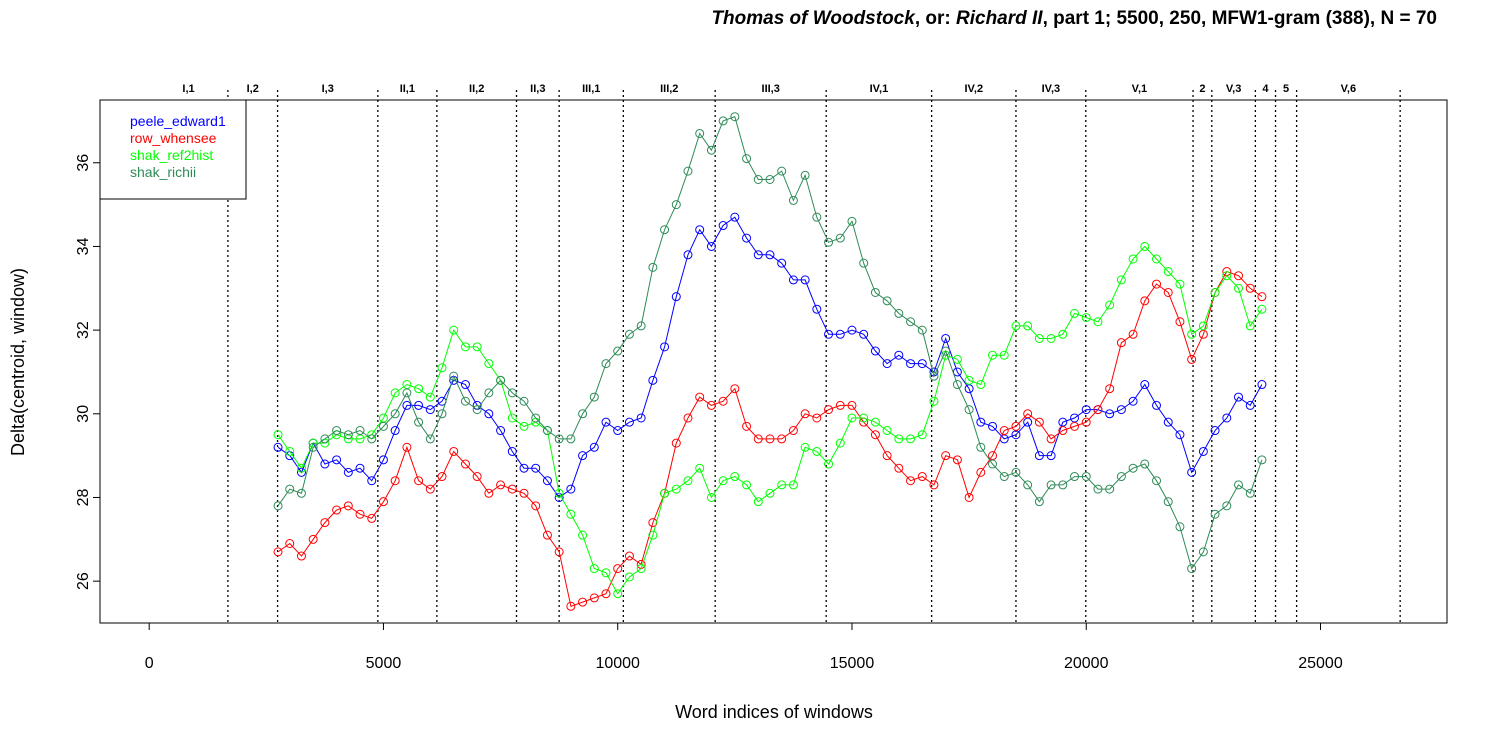 This screenshot has width=1500, height=750. I want to click on legend-box, so click(173, 149).